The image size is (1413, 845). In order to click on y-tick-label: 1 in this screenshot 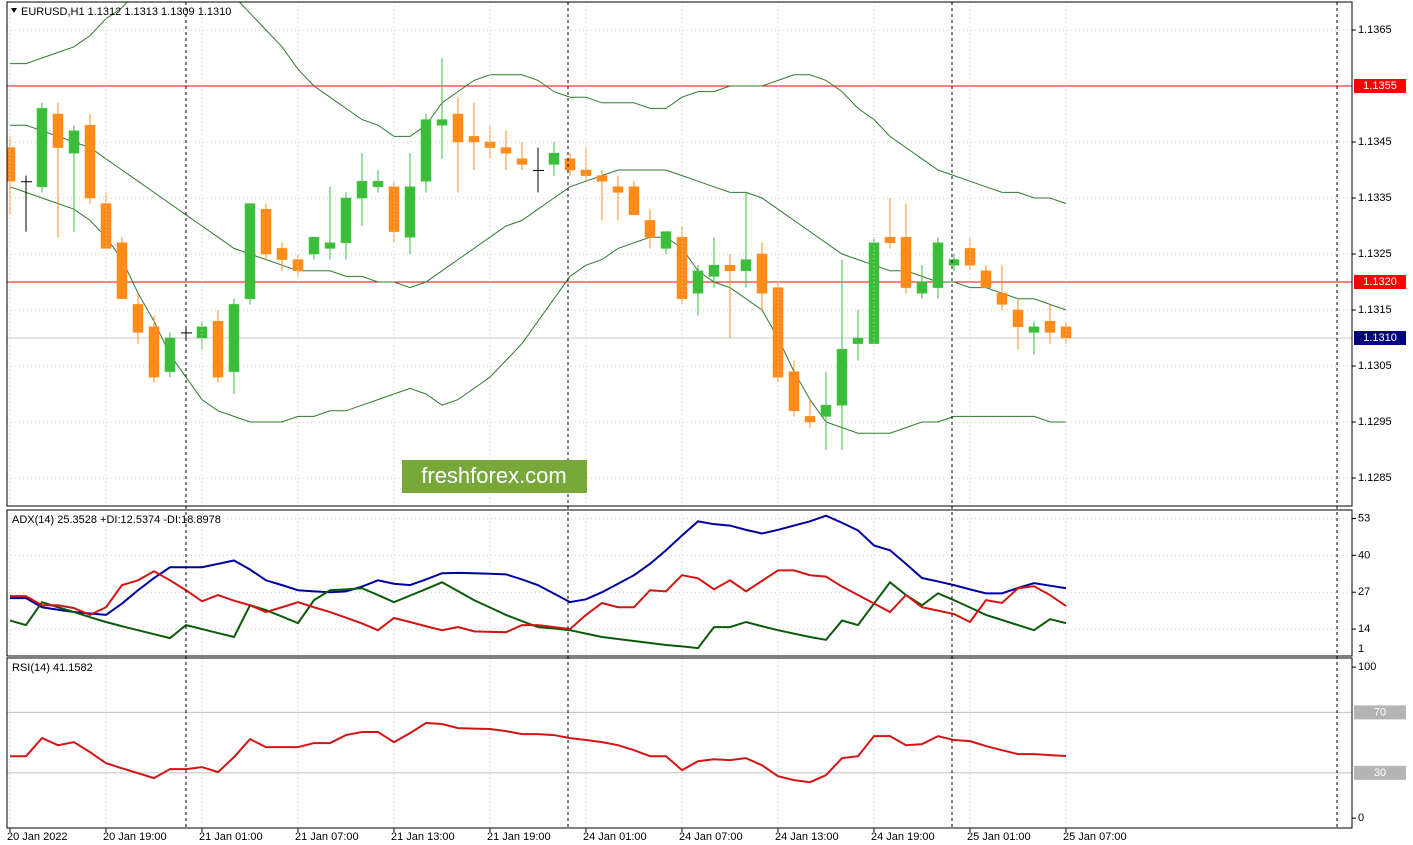, I will do `click(1361, 649)`.